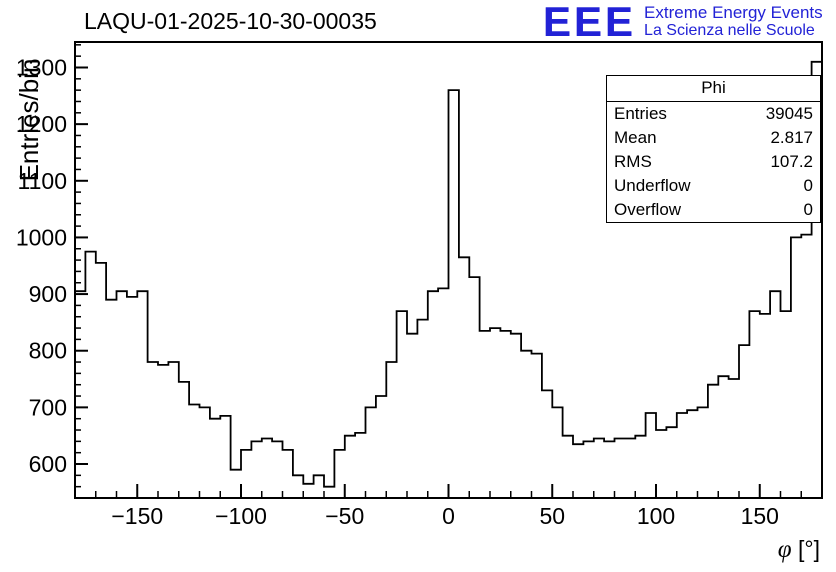 The width and height of the screenshot is (836, 572). I want to click on y-tick-label: 1000, so click(41, 237).